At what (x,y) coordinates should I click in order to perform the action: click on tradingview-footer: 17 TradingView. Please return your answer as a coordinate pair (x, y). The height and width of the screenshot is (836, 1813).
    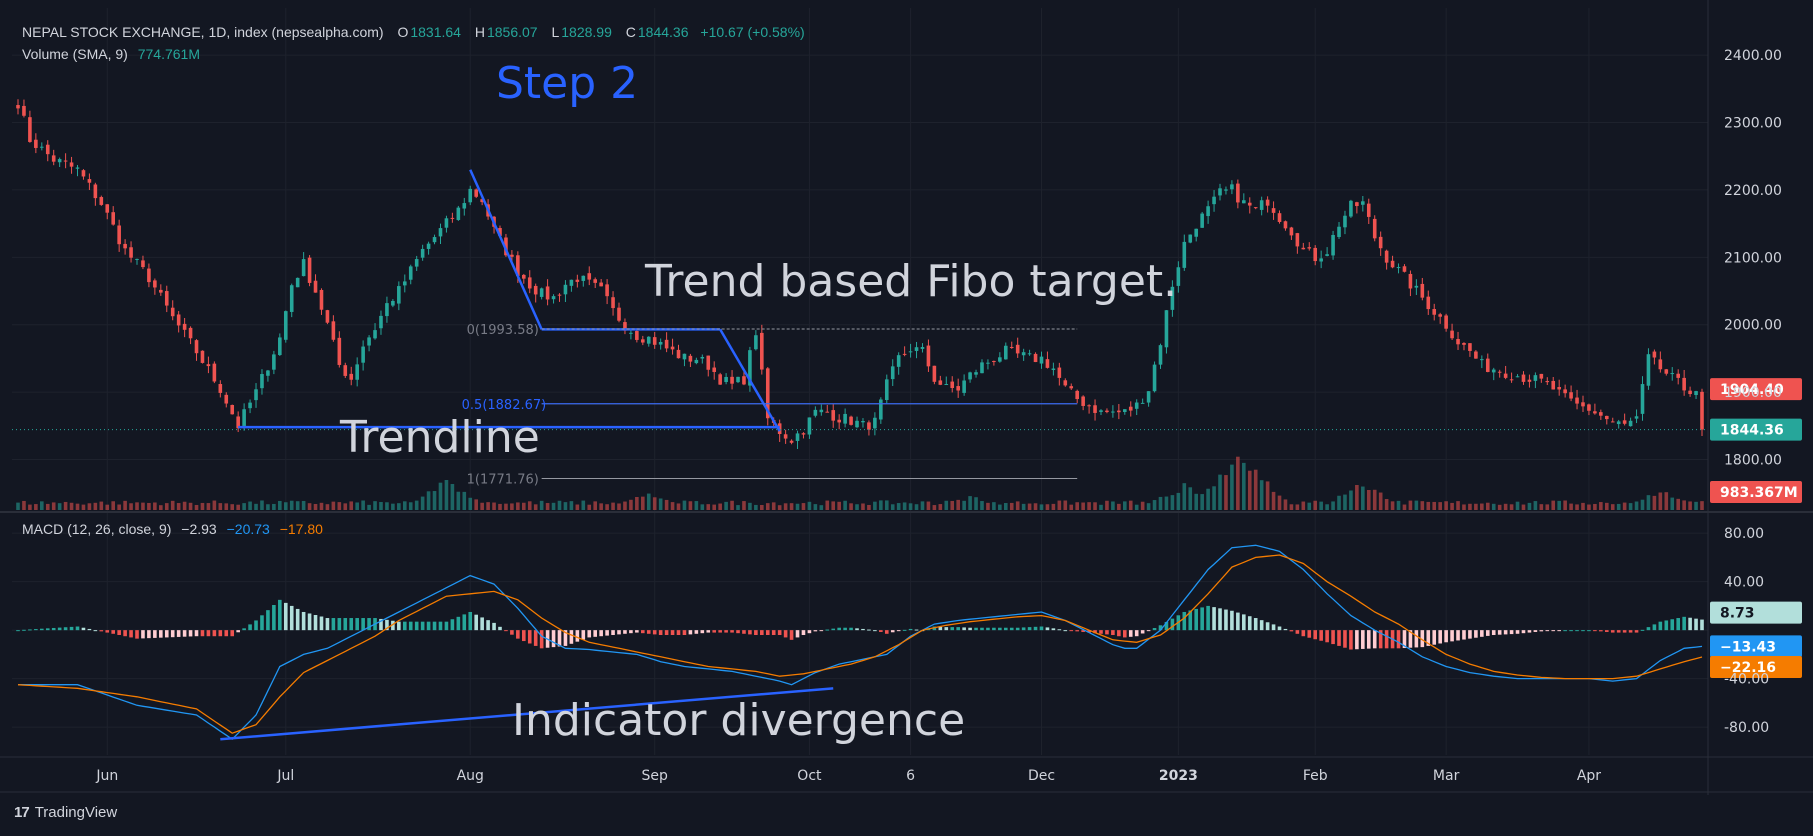
    Looking at the image, I should click on (65, 812).